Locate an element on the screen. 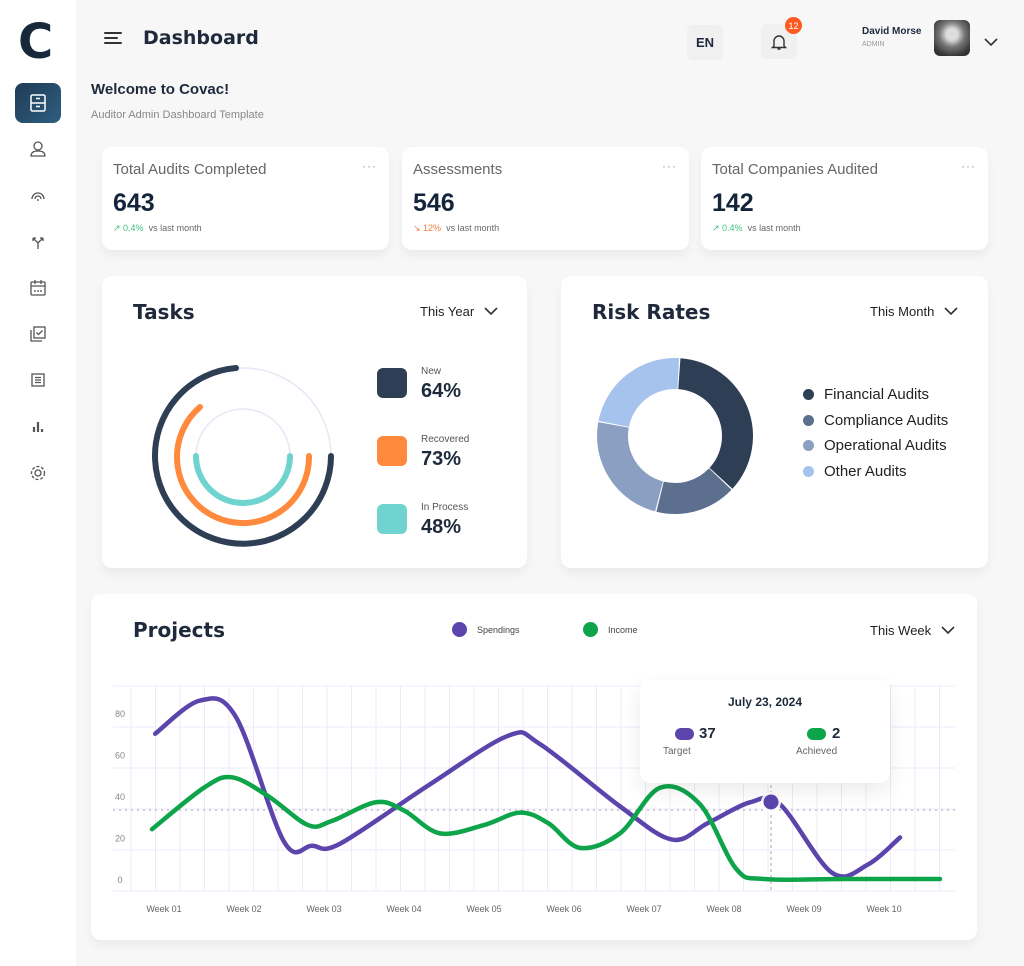  notification-button is located at coordinates (779, 41).